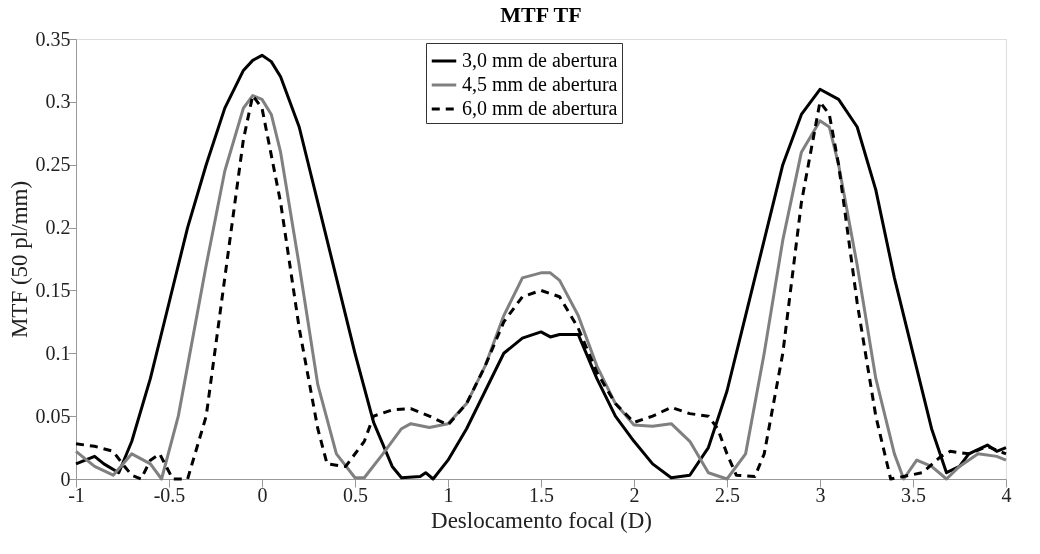 This screenshot has width=1040, height=554. What do you see at coordinates (262, 494) in the screenshot?
I see `x-tick-label: 0` at bounding box center [262, 494].